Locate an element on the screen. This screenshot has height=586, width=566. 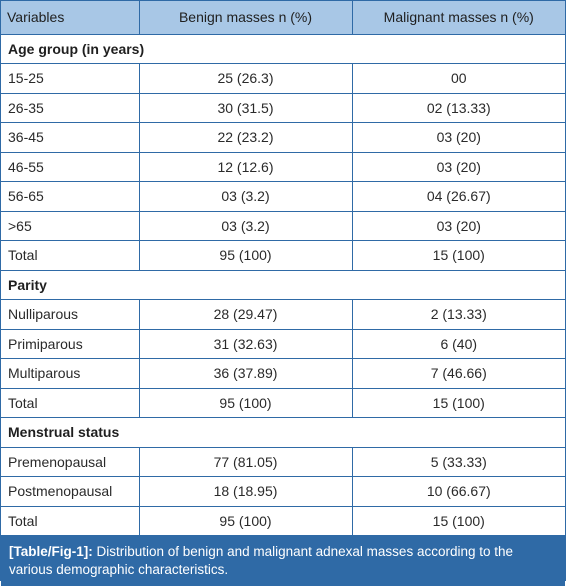
caption-reference: [Table/Fig-1]: is located at coordinates (51, 551).